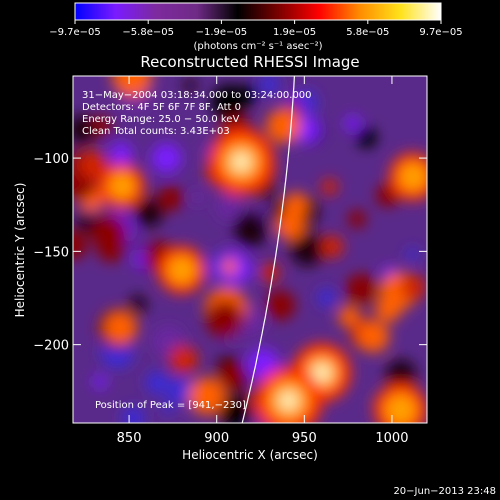 The width and height of the screenshot is (500, 500). What do you see at coordinates (51, 252) in the screenshot?
I see `y-tick-label: −150` at bounding box center [51, 252].